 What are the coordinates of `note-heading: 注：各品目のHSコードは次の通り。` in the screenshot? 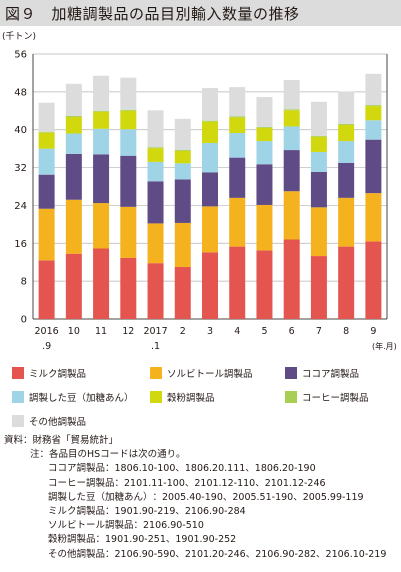 It's located at (108, 455).